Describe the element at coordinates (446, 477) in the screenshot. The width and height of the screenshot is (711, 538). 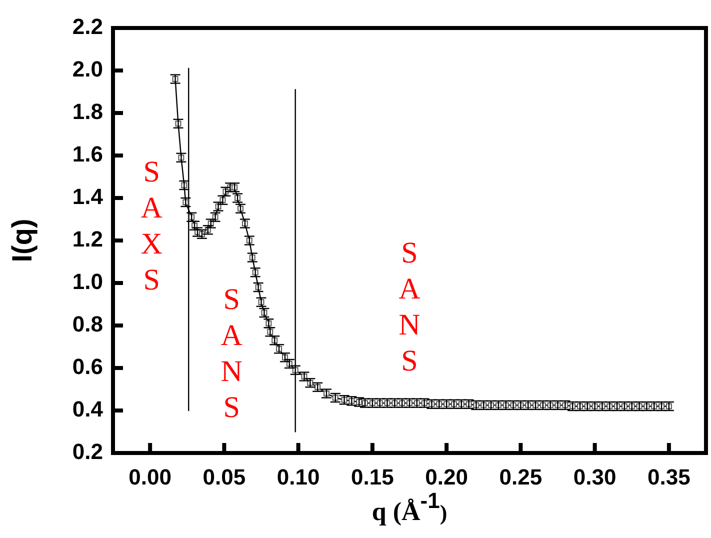
I see `x-tick-label: 0.20` at that location.